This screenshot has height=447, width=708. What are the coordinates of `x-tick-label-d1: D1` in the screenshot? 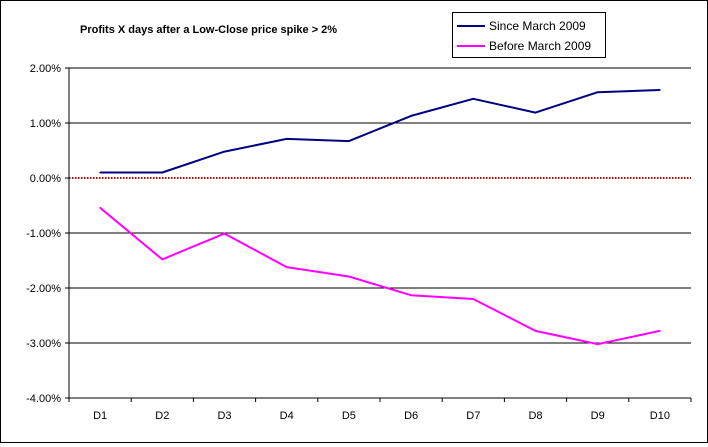 It's located at (100, 416).